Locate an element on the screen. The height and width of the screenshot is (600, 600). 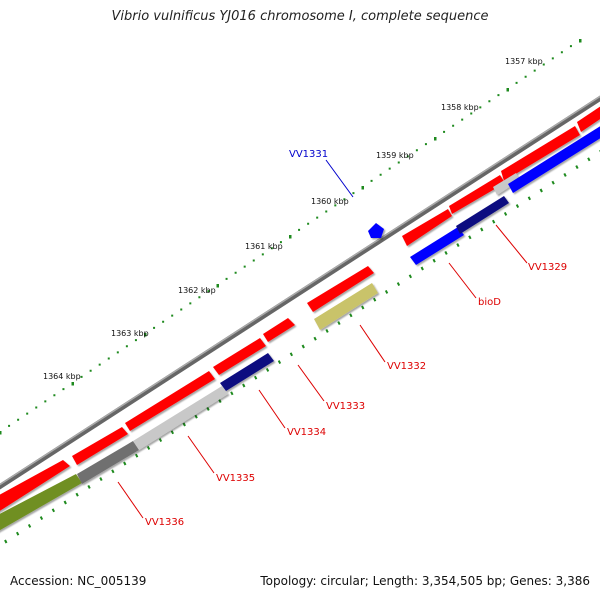
gene-label-vv1336: VV1336 is located at coordinates (164, 522).